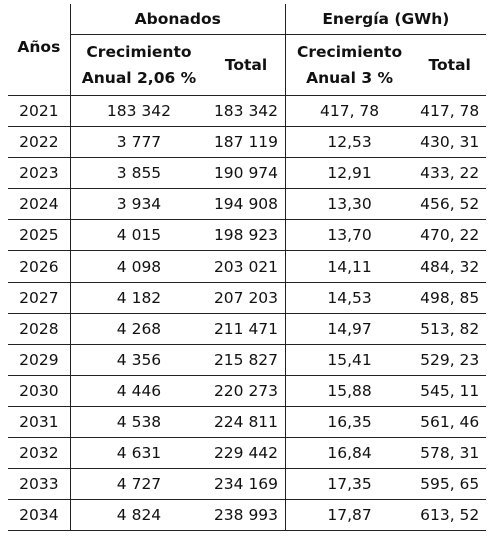  What do you see at coordinates (350, 78) in the screenshot?
I see `energia-growth-line2: Anual 3 %` at bounding box center [350, 78].